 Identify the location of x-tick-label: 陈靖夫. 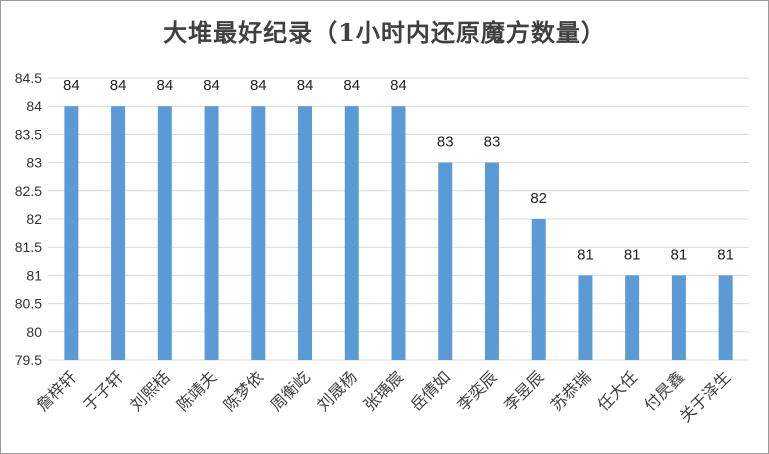
(196, 390).